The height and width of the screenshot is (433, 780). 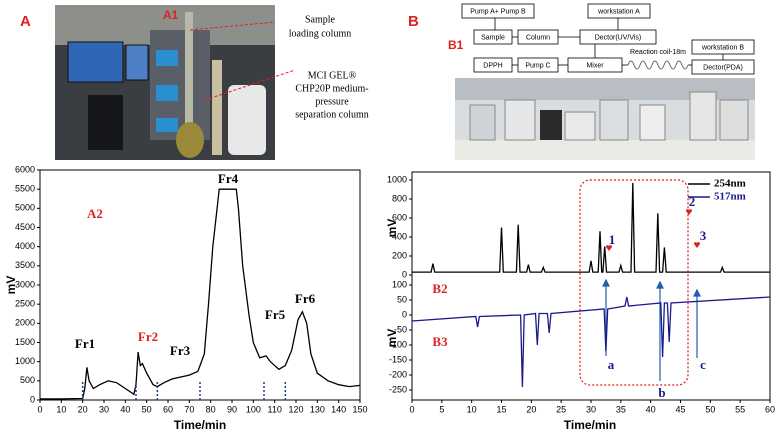 What do you see at coordinates (399, 284) in the screenshot?
I see `y-tick-label: 100` at bounding box center [399, 284].